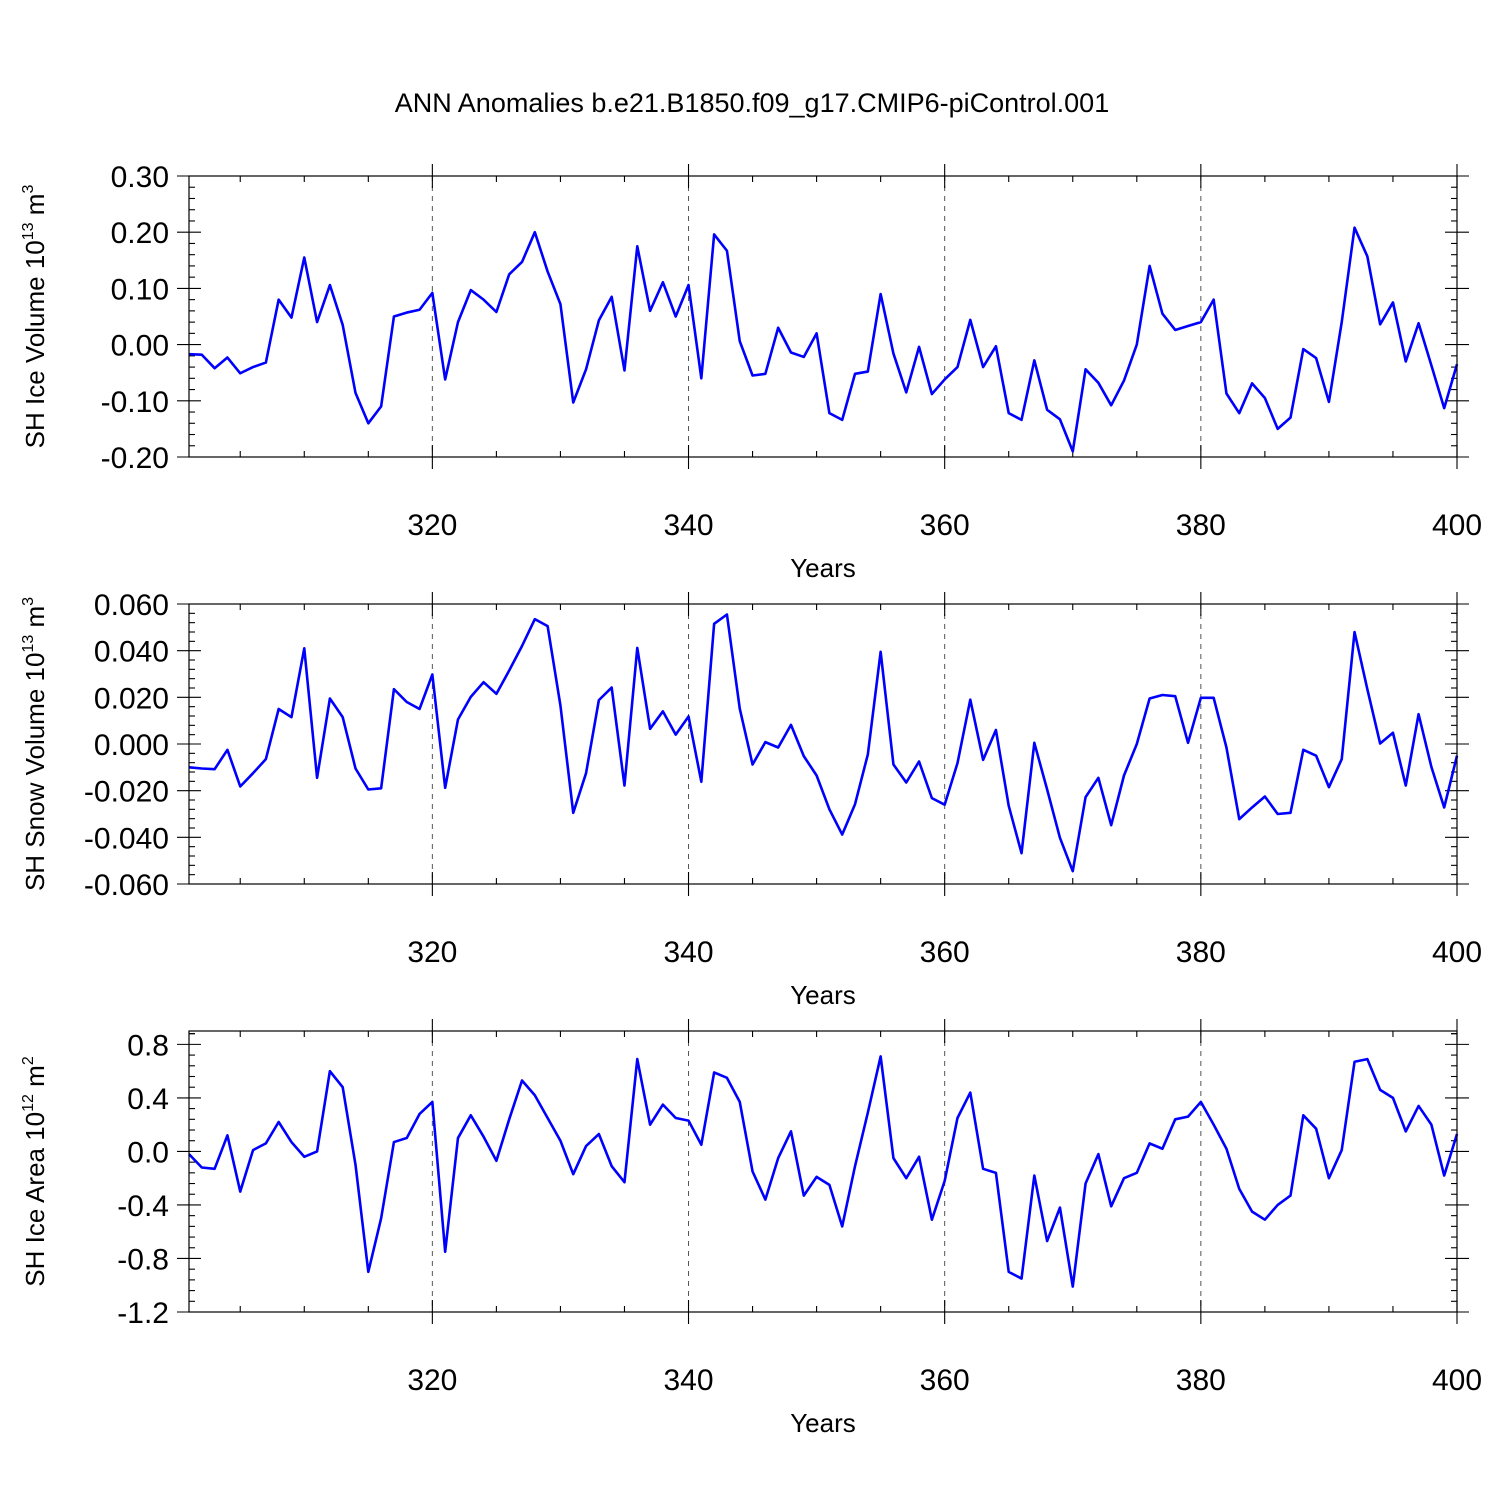  Describe the element at coordinates (35, 1171) in the screenshot. I see `y-axis-label: SH Ice Area 1012 m2` at that location.